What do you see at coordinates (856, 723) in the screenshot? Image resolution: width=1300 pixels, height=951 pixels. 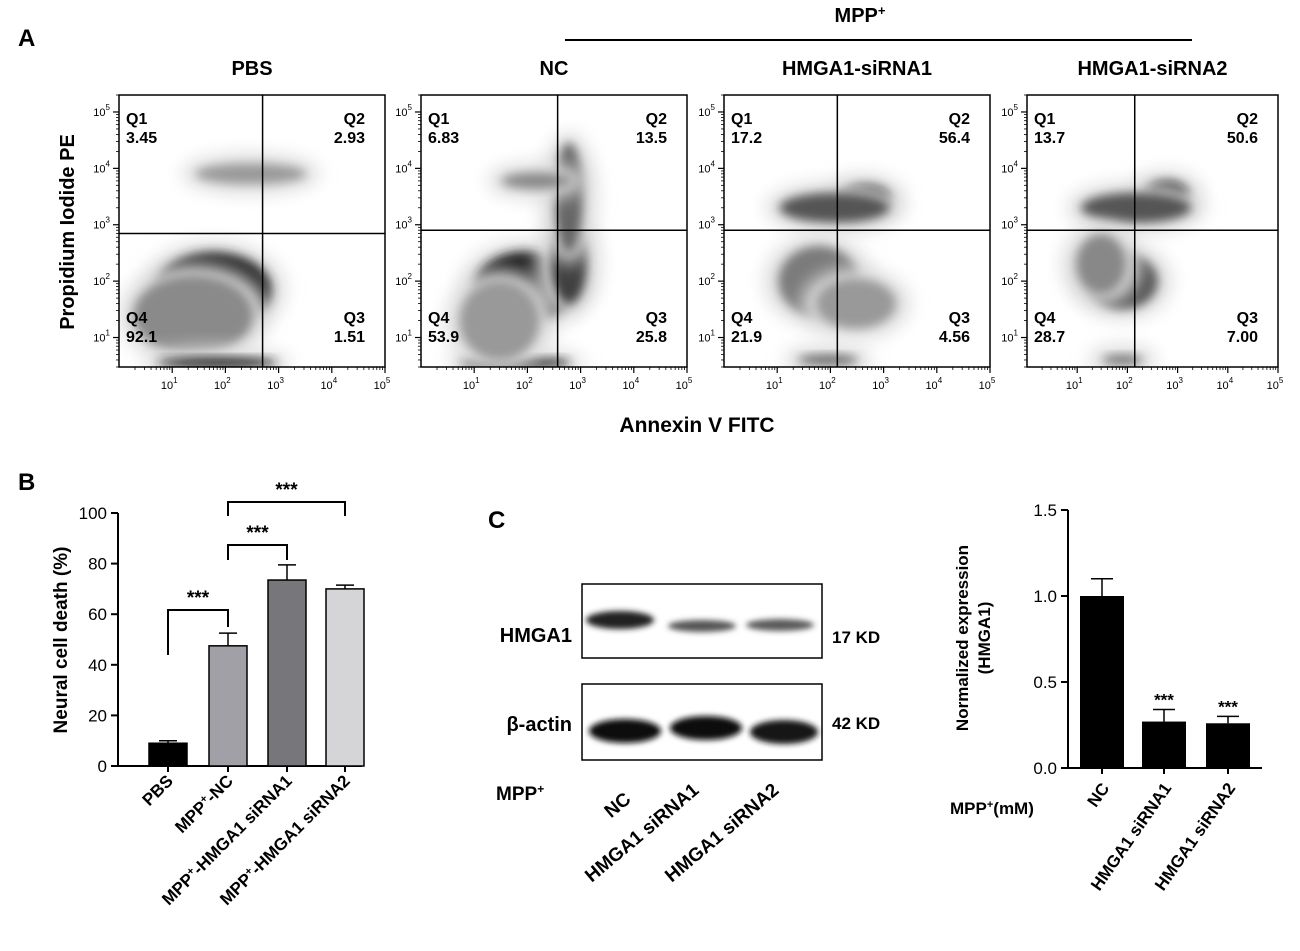 I see `blot-size-actin: 42 KD` at bounding box center [856, 723].